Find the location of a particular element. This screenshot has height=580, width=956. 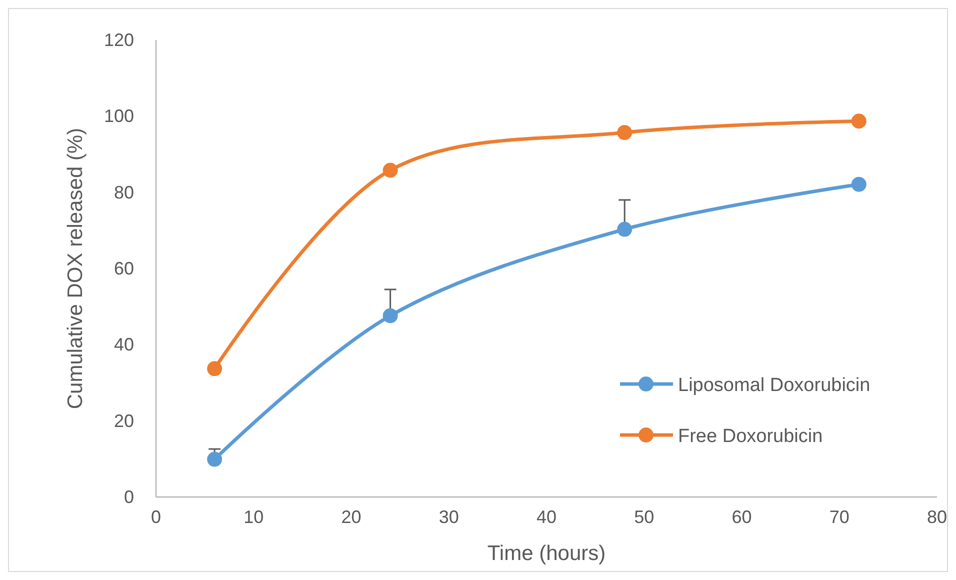

y-tick-label: 120 is located at coordinates (119, 40).